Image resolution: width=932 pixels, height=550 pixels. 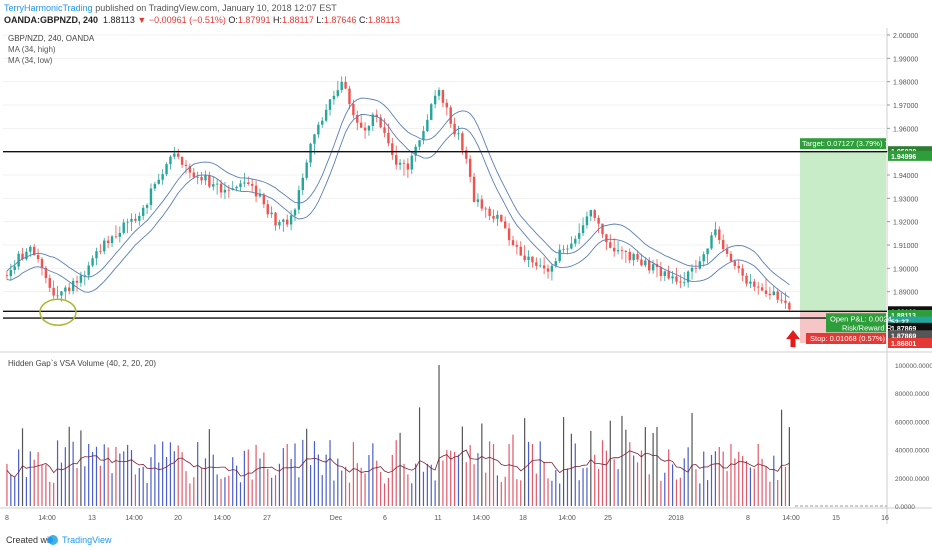 I want to click on volume-tick-label: 40000.0000, so click(x=912, y=451).